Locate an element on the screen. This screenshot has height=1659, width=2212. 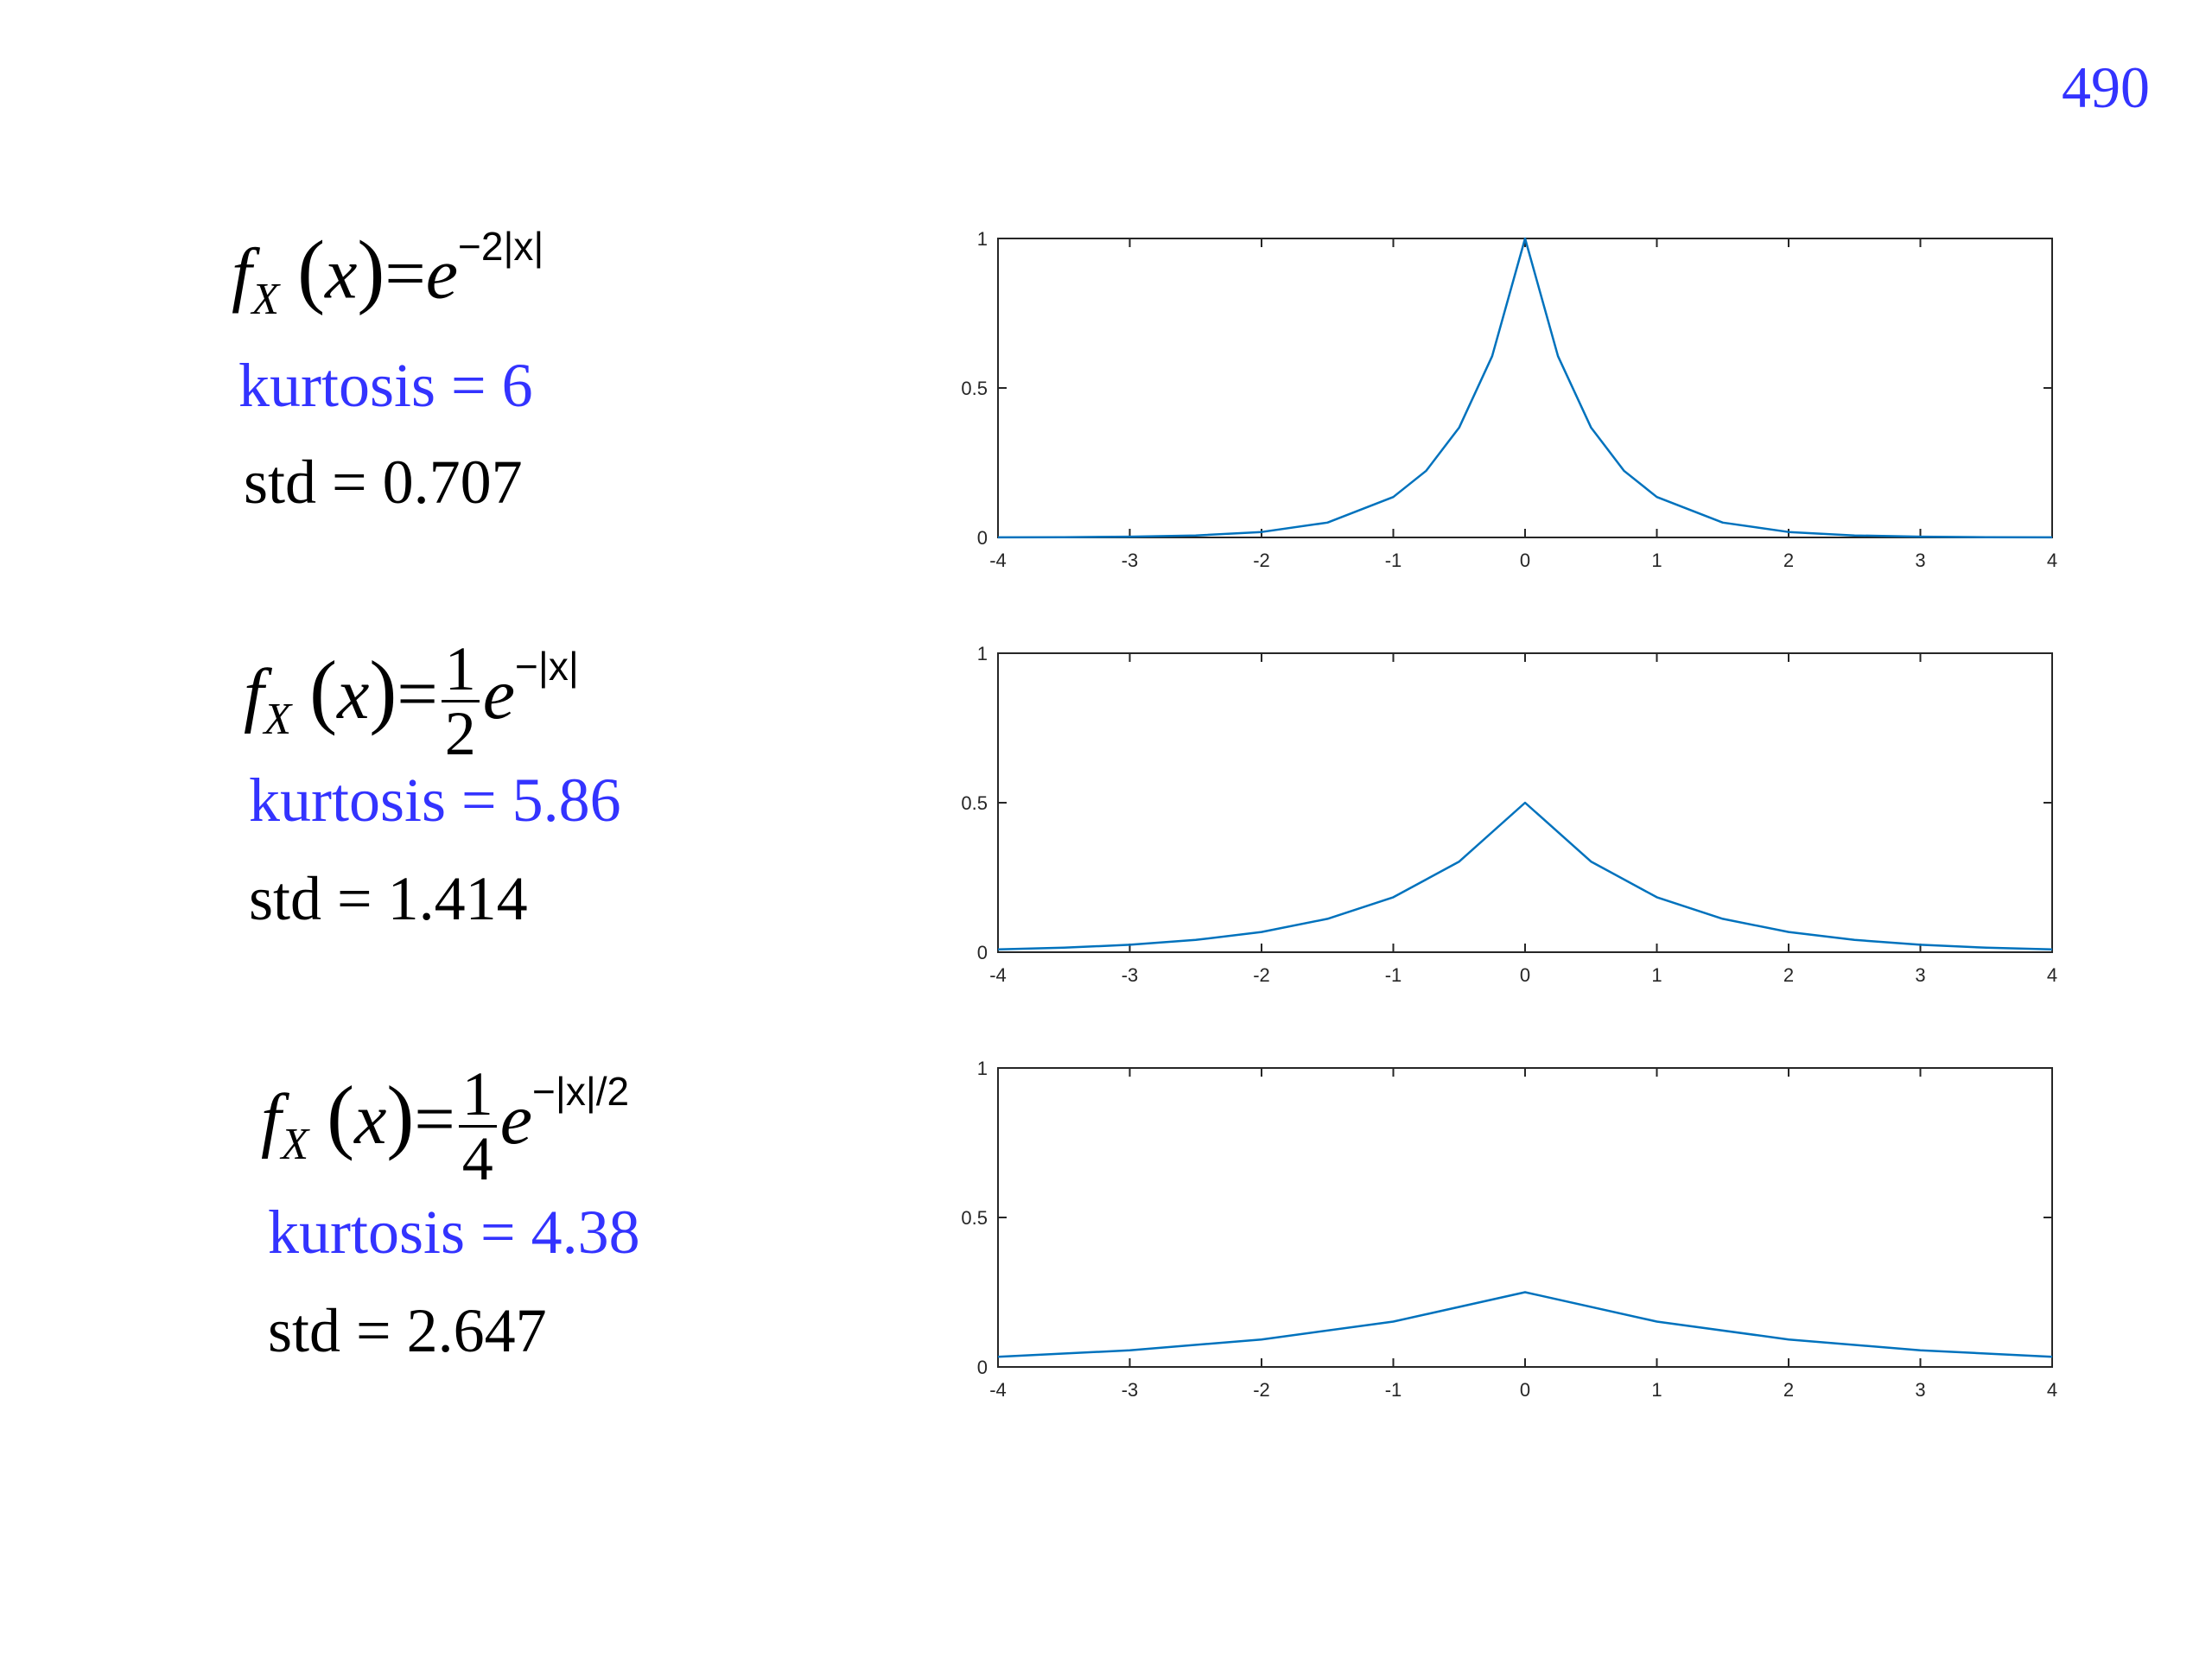
kurtosis-label-2: kurtosis = 5.86 is located at coordinates (435, 800).